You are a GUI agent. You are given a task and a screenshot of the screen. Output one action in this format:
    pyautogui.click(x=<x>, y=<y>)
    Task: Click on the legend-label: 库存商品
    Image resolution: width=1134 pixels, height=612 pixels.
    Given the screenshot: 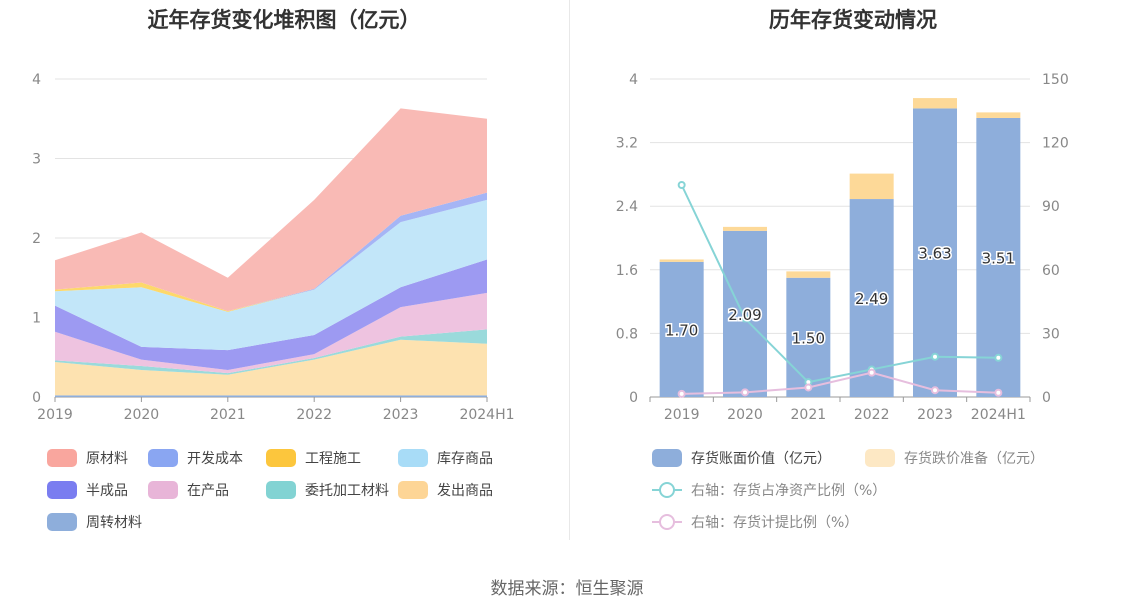 What is the action you would take?
    pyautogui.click(x=465, y=459)
    